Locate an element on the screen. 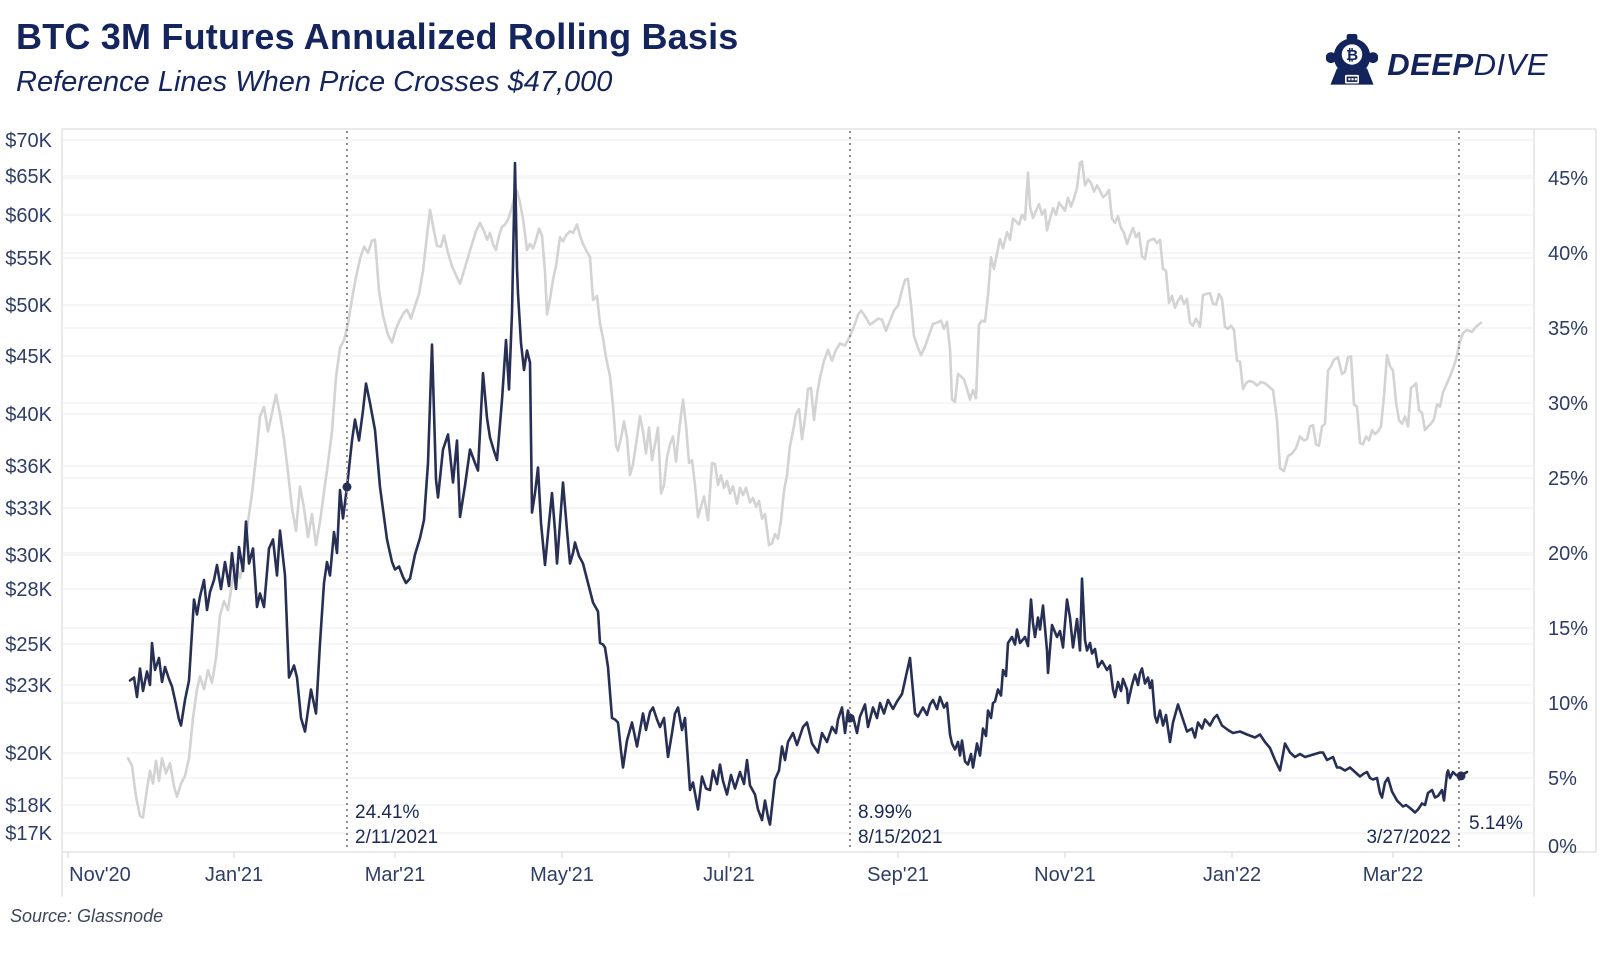 This screenshot has width=1600, height=960. basis-tick-label: 40% is located at coordinates (1568, 254).